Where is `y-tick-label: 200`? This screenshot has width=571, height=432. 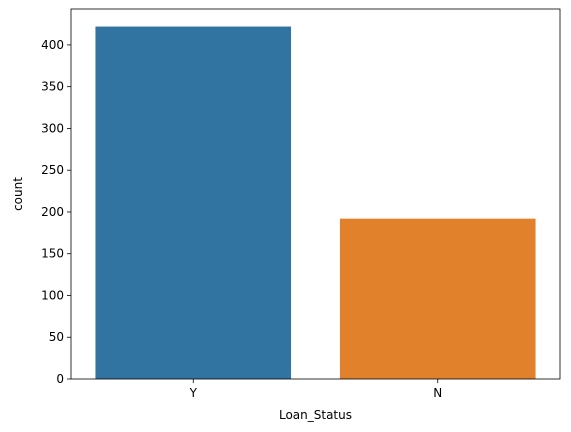
y-tick-label: 200 is located at coordinates (52, 212).